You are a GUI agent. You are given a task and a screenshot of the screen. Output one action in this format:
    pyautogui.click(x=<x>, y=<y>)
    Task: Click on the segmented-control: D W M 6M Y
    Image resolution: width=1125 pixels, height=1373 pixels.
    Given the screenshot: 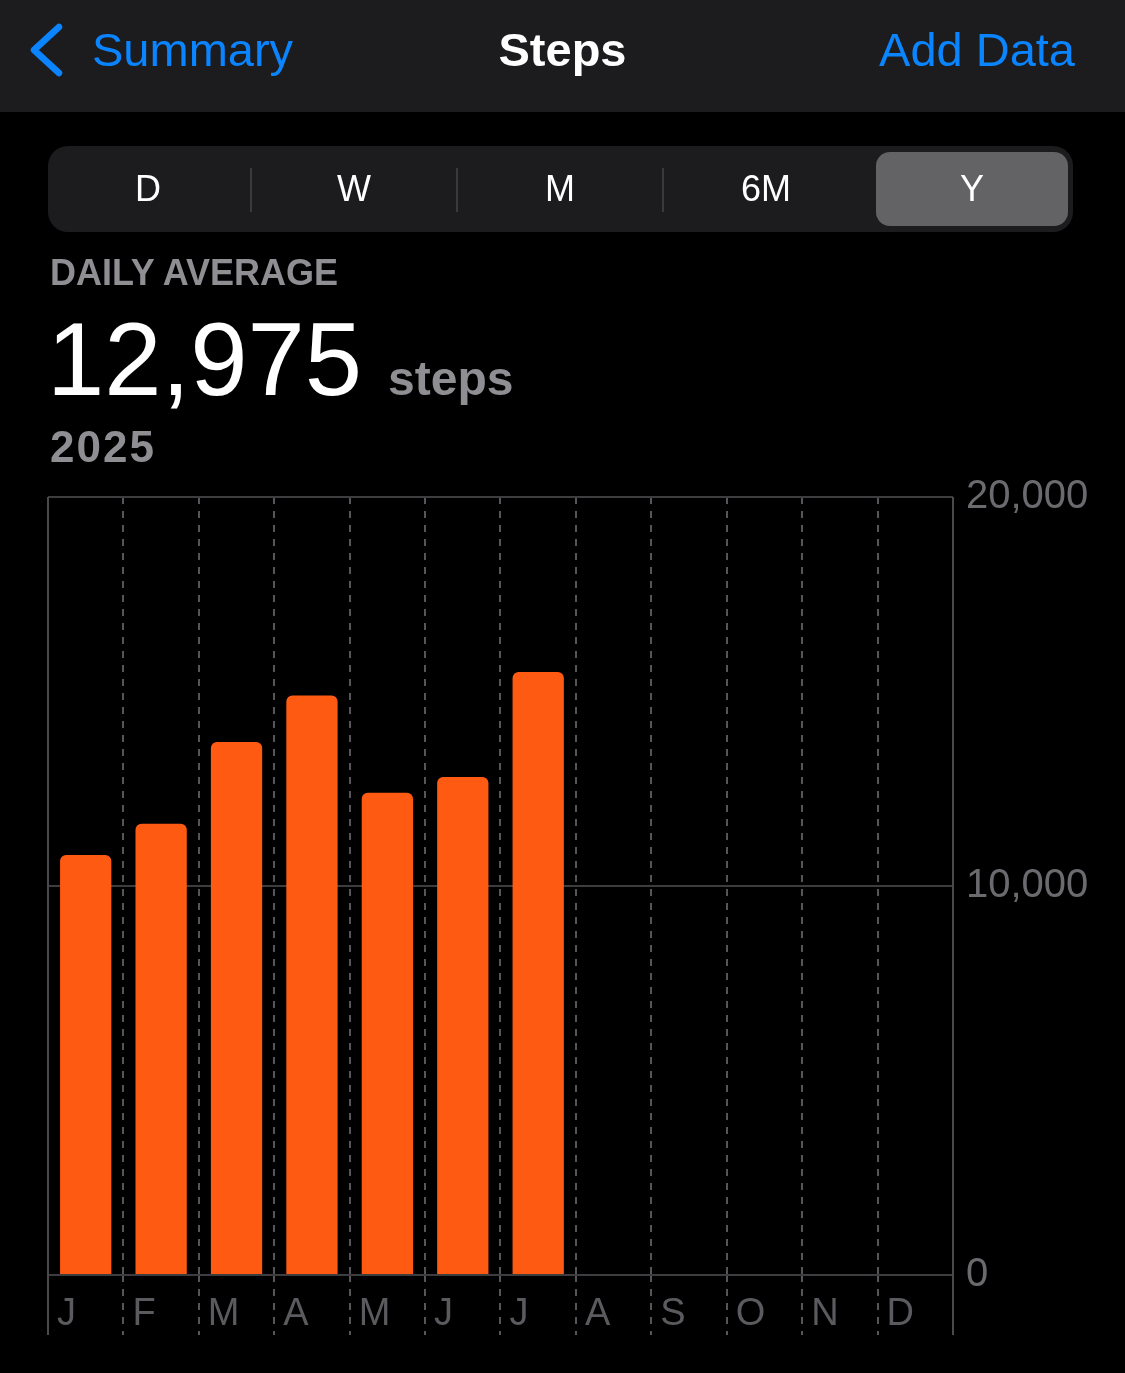 What is the action you would take?
    pyautogui.click(x=560, y=189)
    